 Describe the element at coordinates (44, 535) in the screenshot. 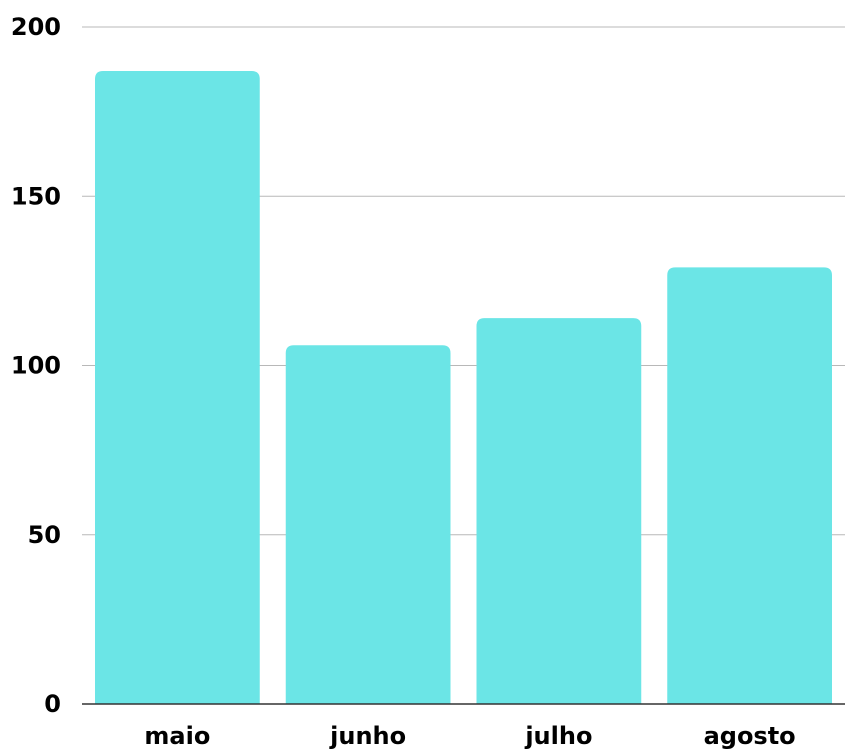

I see `y-tick-label: 50` at that location.